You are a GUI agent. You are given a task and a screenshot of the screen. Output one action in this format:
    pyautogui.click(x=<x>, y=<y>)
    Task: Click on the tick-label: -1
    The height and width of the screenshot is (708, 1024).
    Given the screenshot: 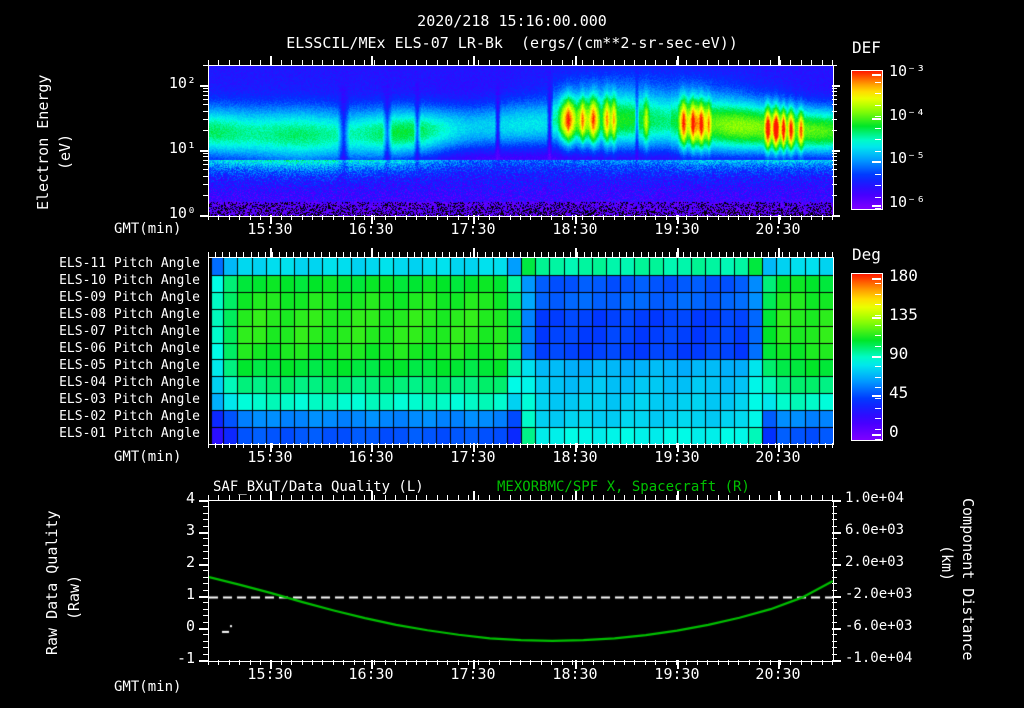 What is the action you would take?
    pyautogui.click(x=185, y=658)
    